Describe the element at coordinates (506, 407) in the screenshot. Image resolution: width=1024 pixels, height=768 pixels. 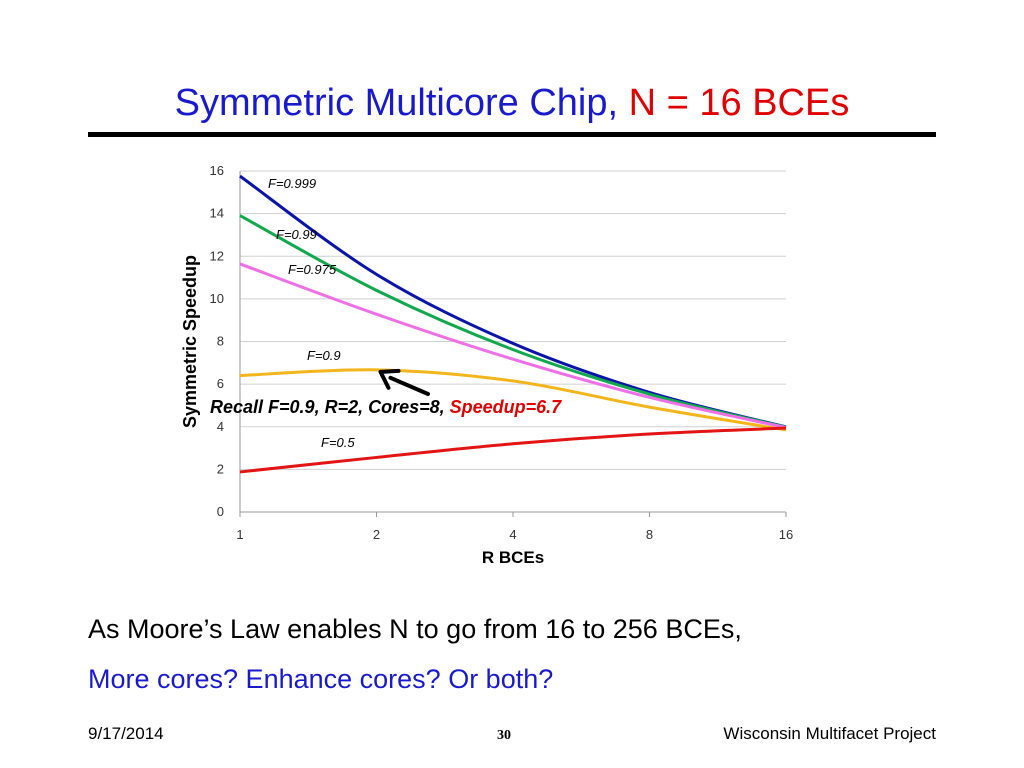
I see `annotation-text-highlight: Speedup=6.7` at that location.